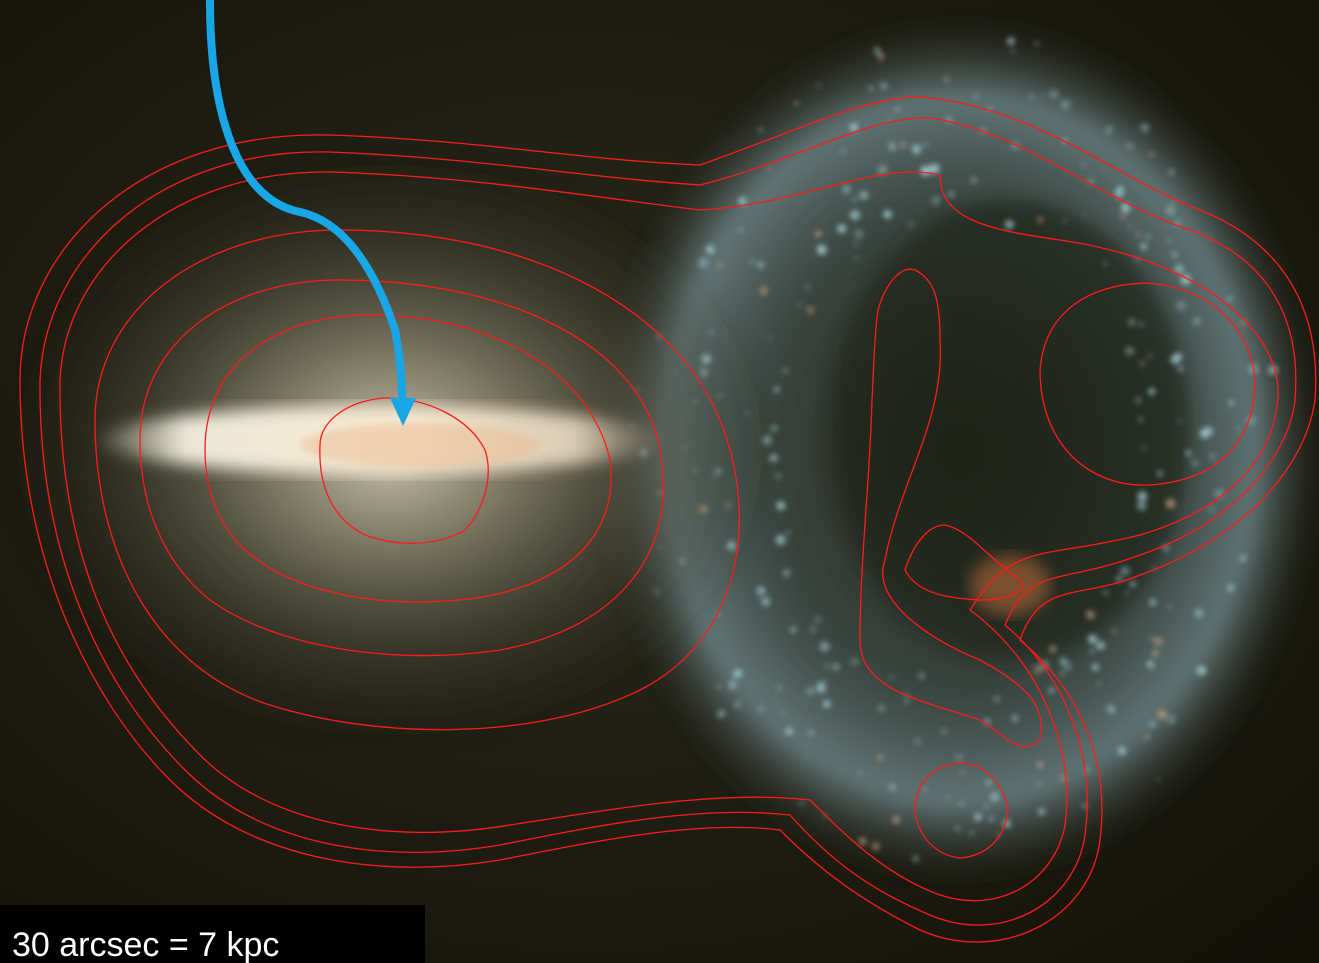 The width and height of the screenshot is (1319, 963). Describe the element at coordinates (1010, 430) in the screenshot. I see `ring-inner-dark` at that location.